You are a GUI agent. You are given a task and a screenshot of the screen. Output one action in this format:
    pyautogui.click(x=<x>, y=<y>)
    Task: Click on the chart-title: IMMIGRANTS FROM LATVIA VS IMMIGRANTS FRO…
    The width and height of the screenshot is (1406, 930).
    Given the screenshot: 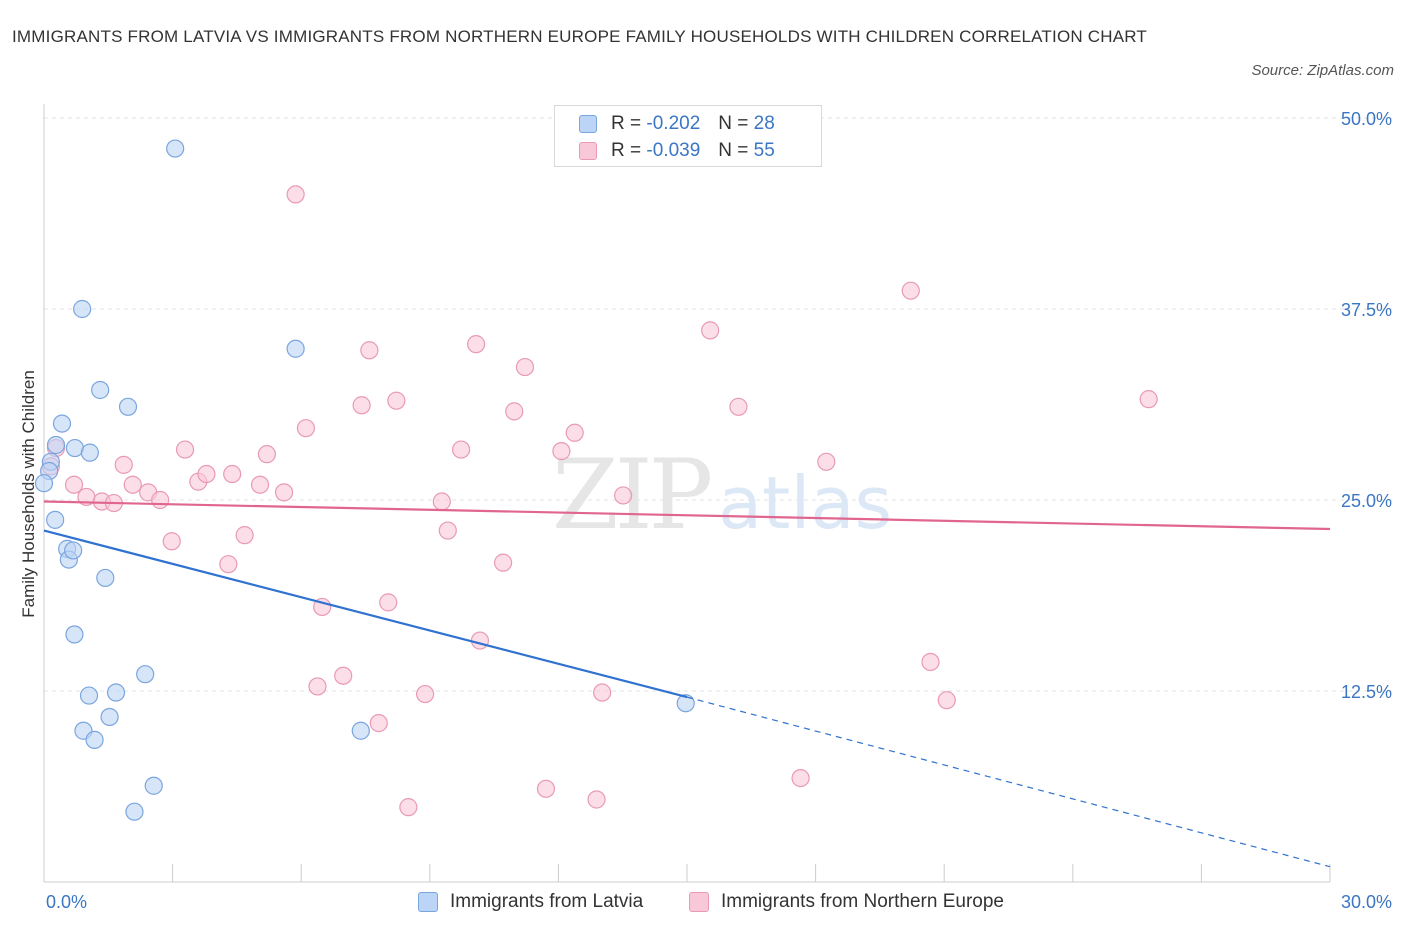 What is the action you would take?
    pyautogui.click(x=580, y=36)
    